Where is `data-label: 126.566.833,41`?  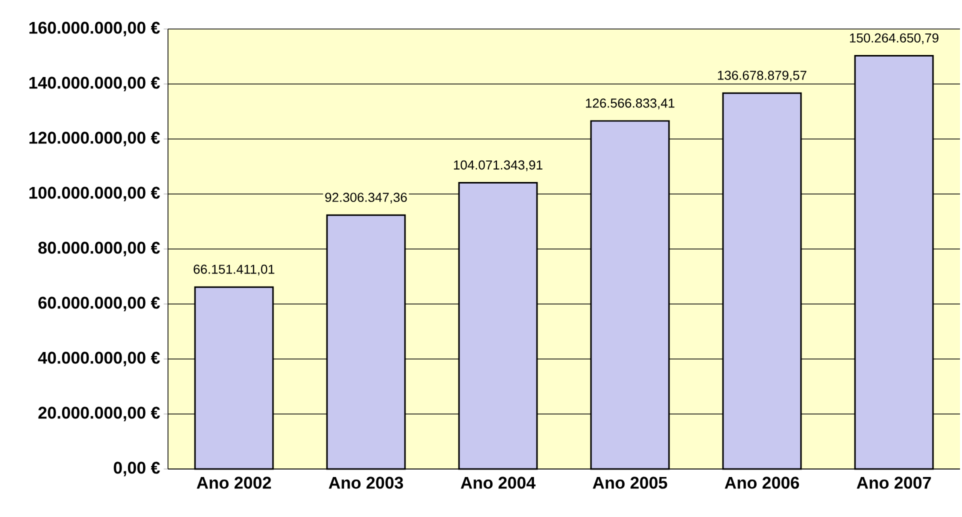
data-label: 126.566.833,41 is located at coordinates (630, 104).